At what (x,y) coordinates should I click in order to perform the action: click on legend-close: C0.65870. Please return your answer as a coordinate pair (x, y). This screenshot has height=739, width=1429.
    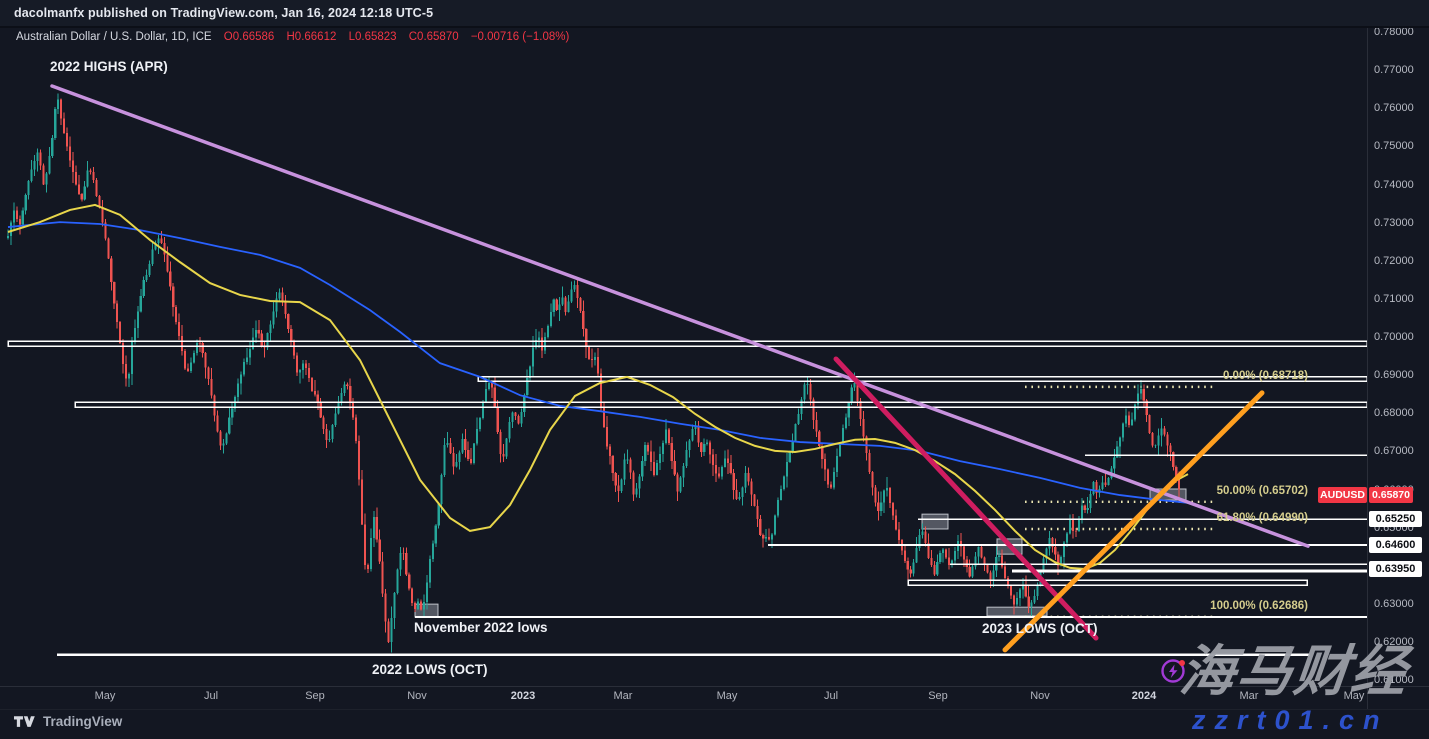
    Looking at the image, I should click on (433, 37).